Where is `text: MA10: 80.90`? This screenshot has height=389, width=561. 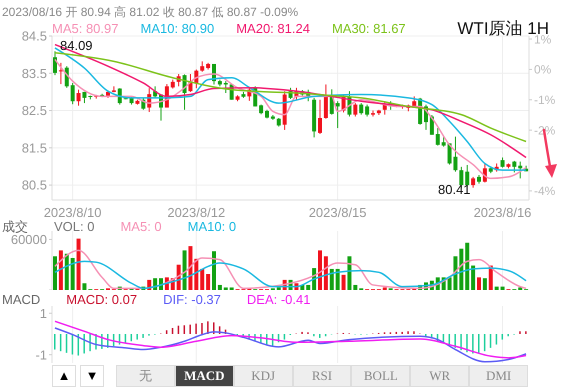
text: MA10: 80.90 is located at coordinates (177, 28).